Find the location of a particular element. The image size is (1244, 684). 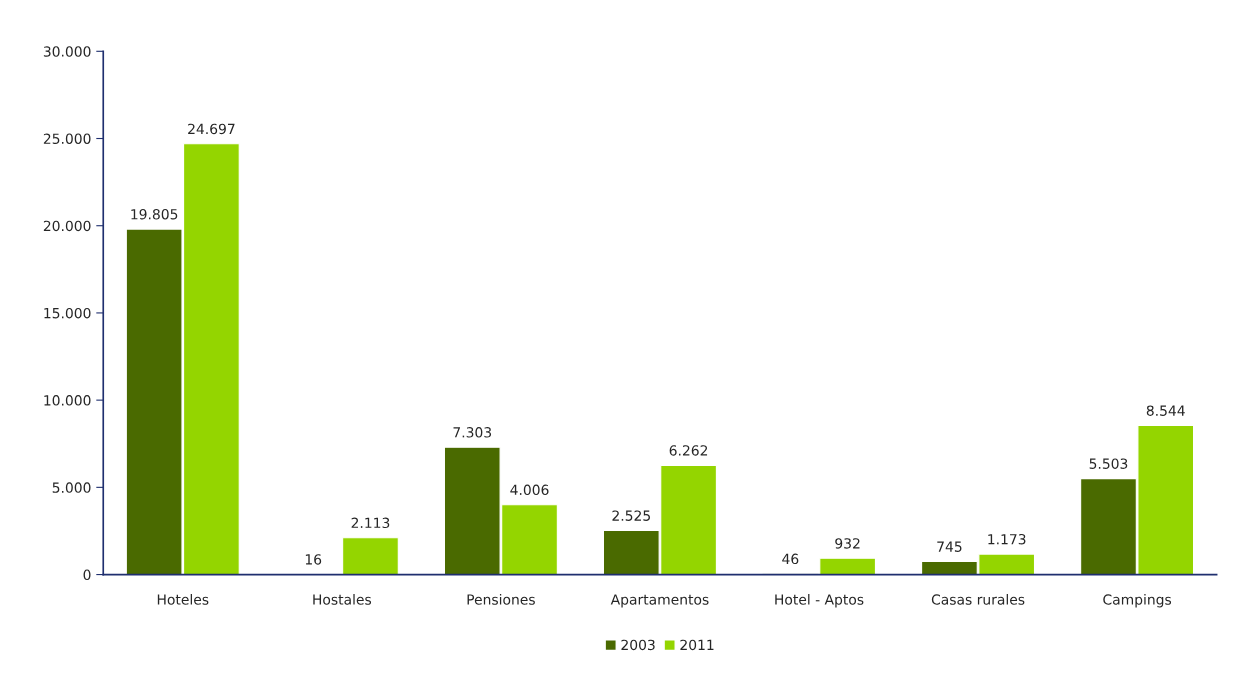

data-label: 745 is located at coordinates (949, 546).